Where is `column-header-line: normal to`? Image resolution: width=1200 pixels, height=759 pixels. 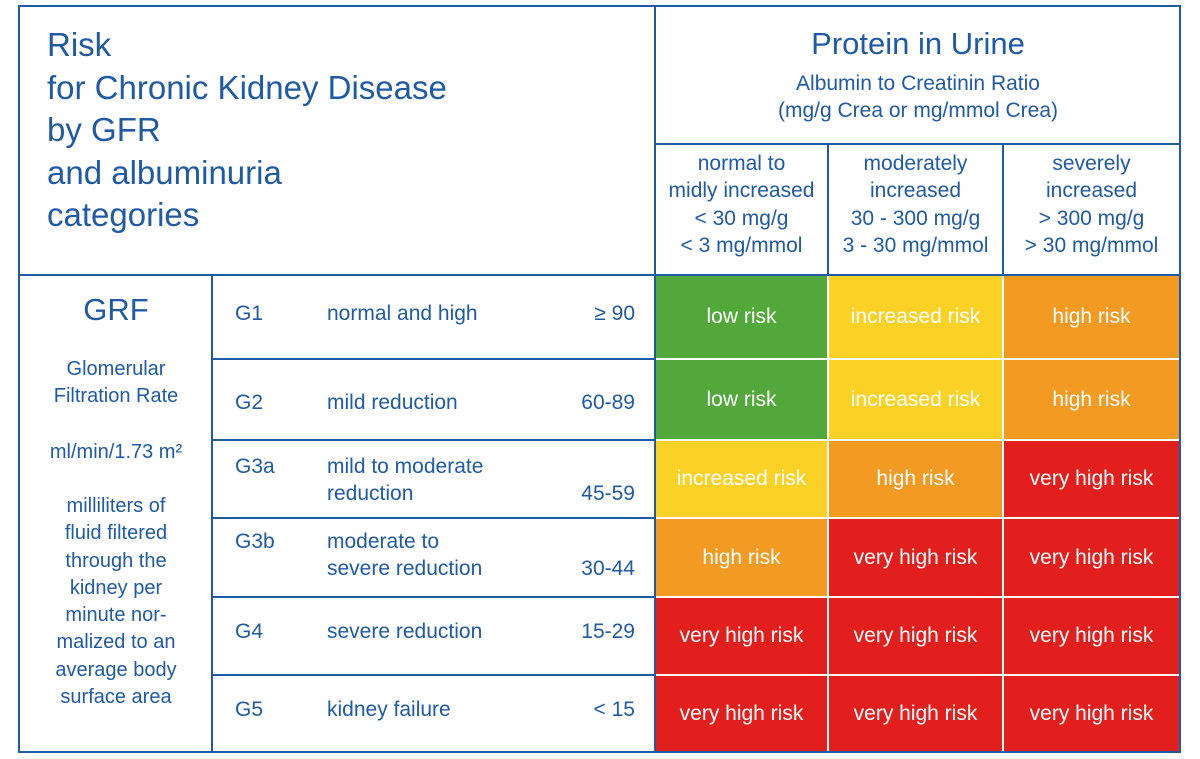 column-header-line: normal to is located at coordinates (741, 163).